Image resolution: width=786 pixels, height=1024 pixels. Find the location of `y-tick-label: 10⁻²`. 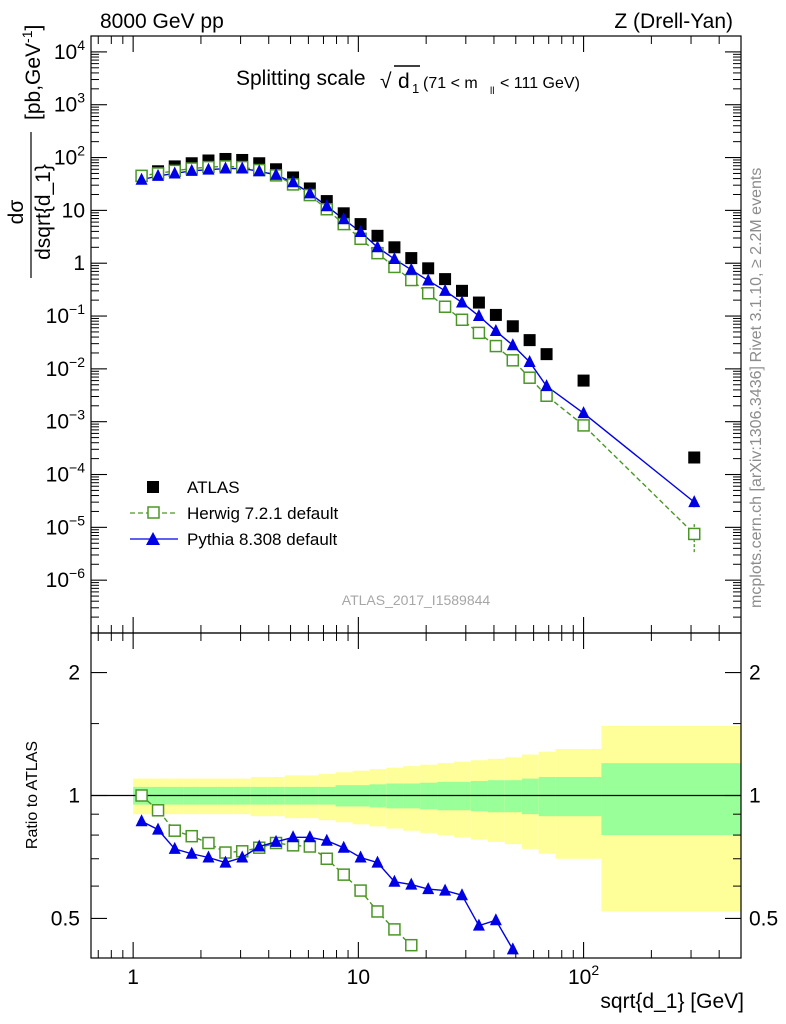

y-tick-label: 10⁻² is located at coordinates (66, 367).